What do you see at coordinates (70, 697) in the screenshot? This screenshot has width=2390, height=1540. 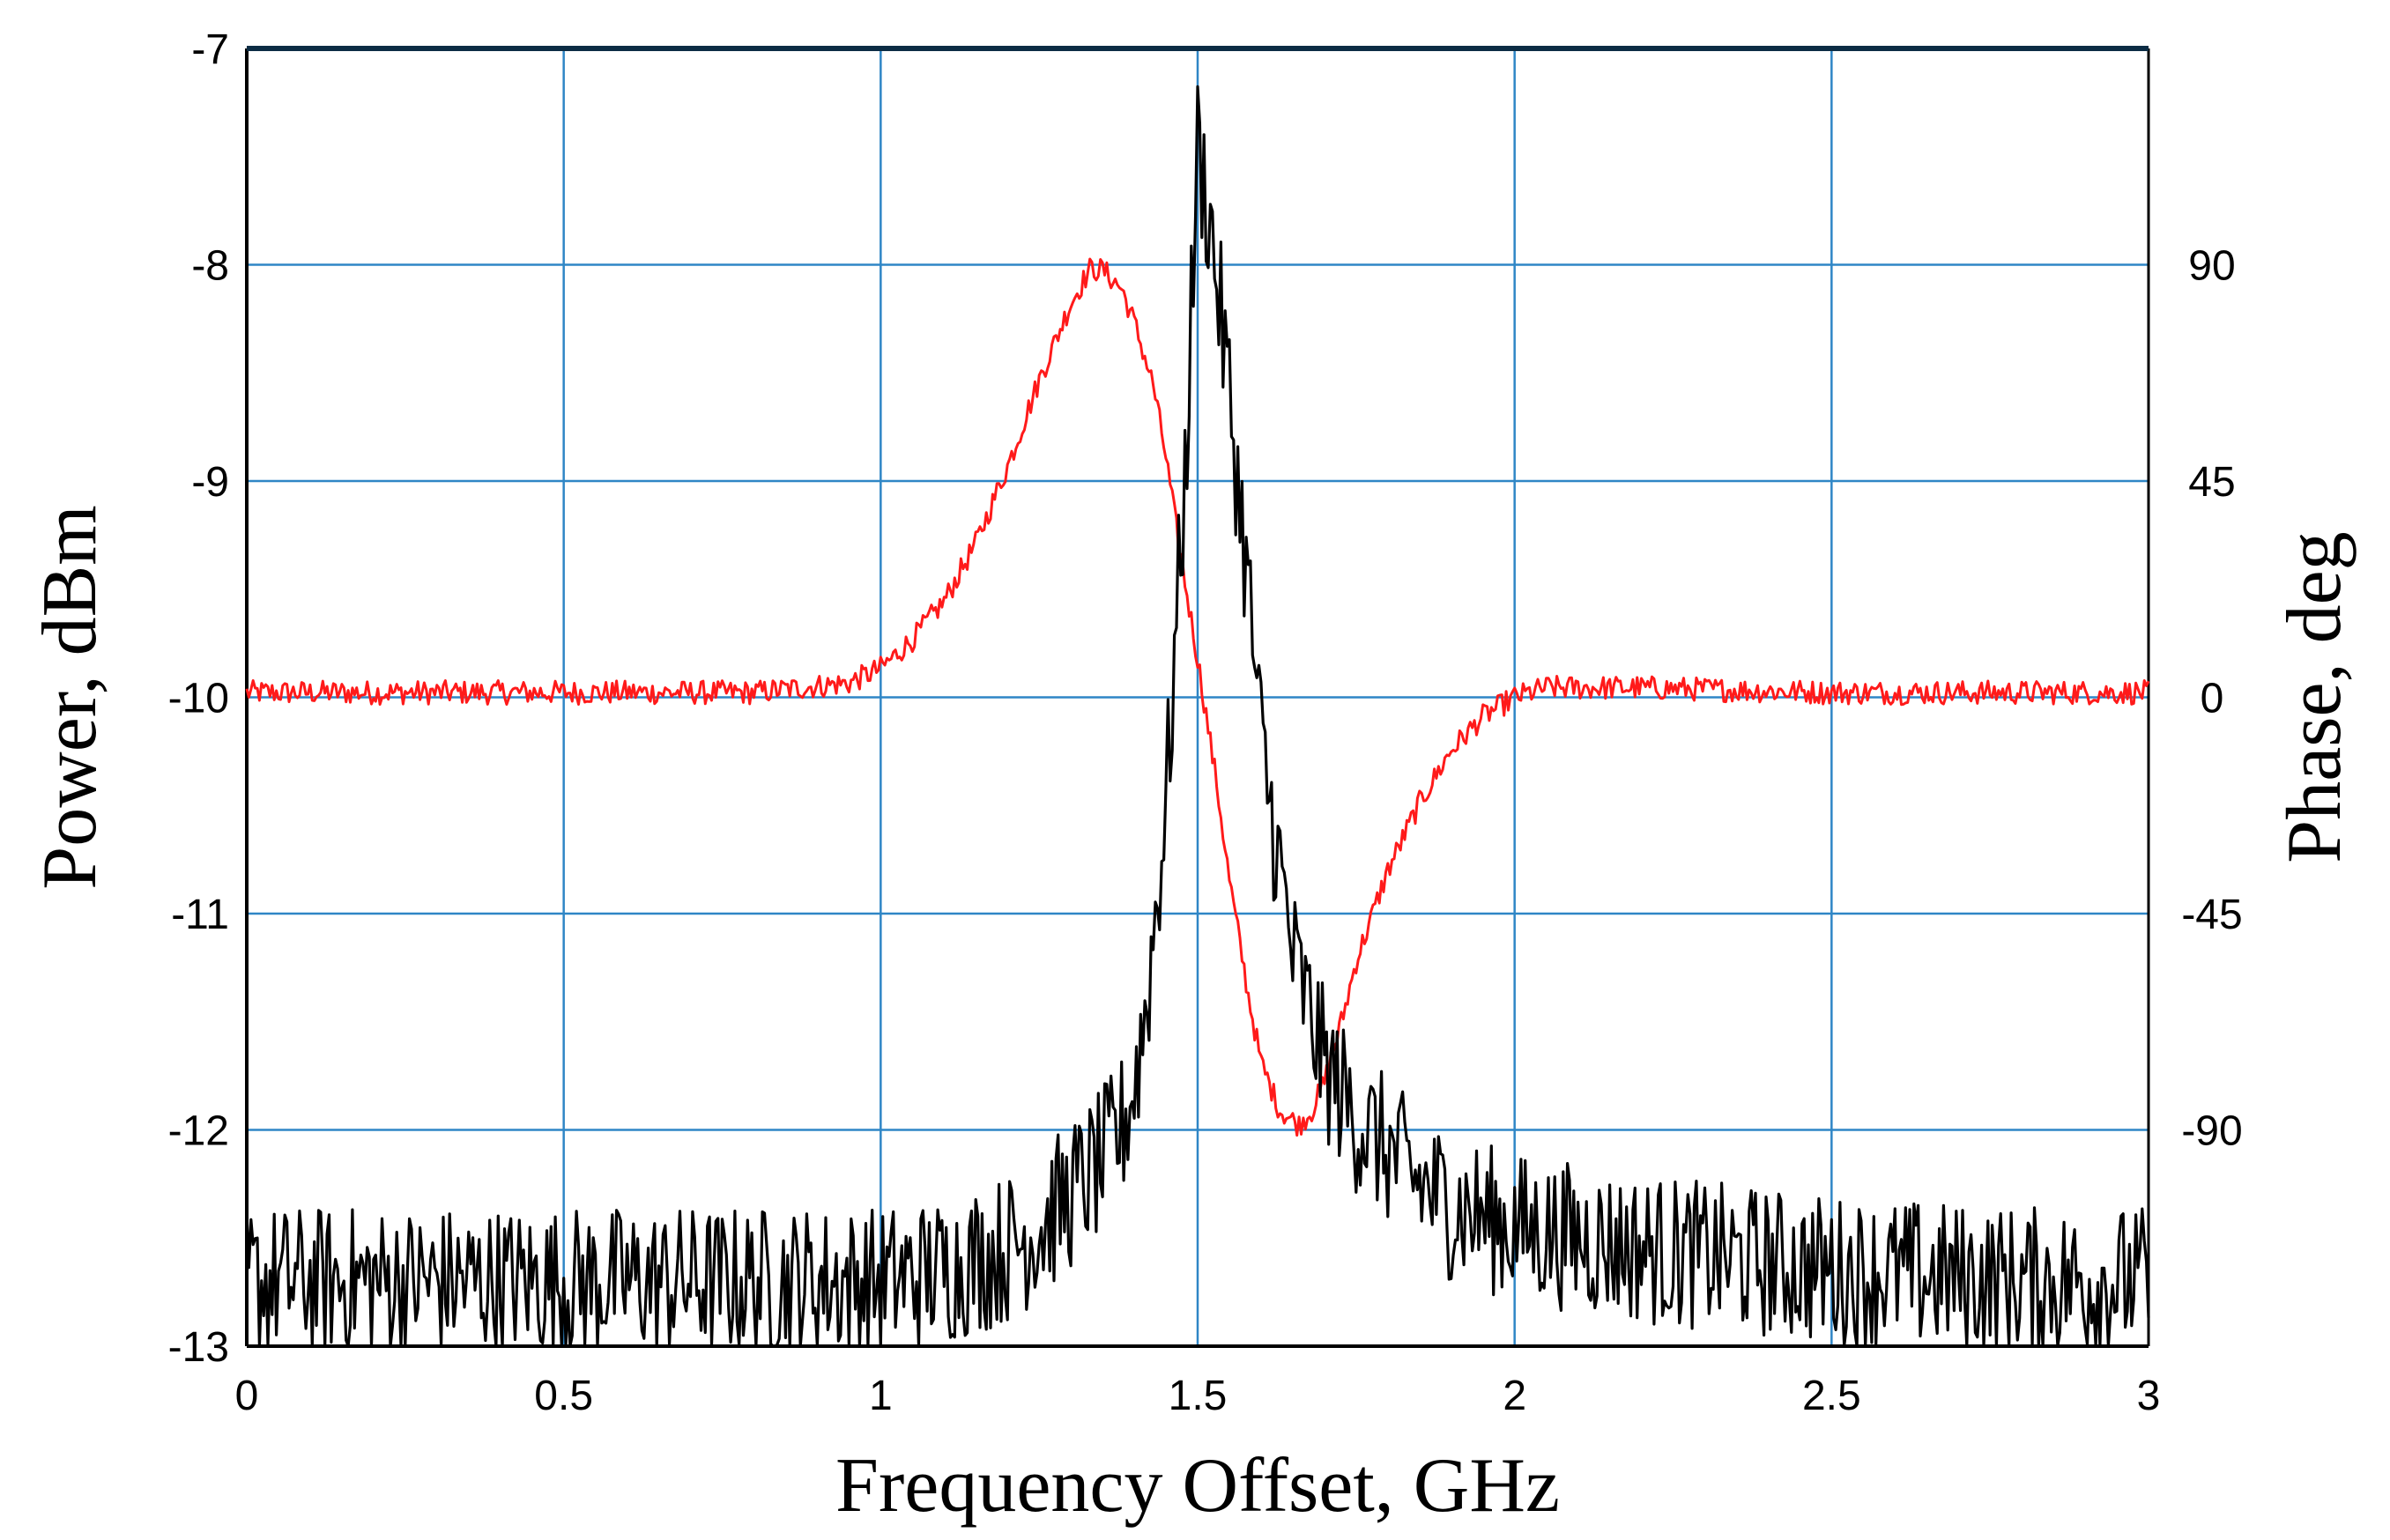 I see `y-left-axis-title: Power, dBm` at bounding box center [70, 697].